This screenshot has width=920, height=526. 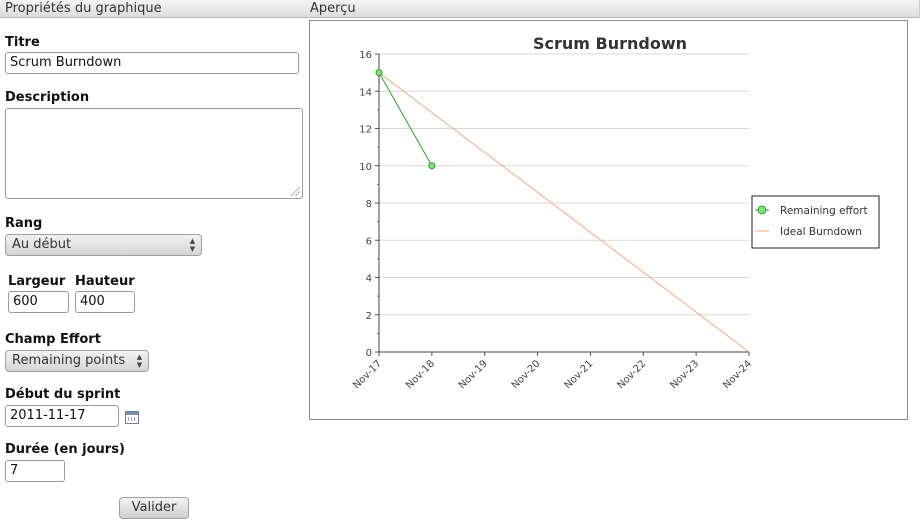 I want to click on remaining-effort-line, so click(x=405, y=119).